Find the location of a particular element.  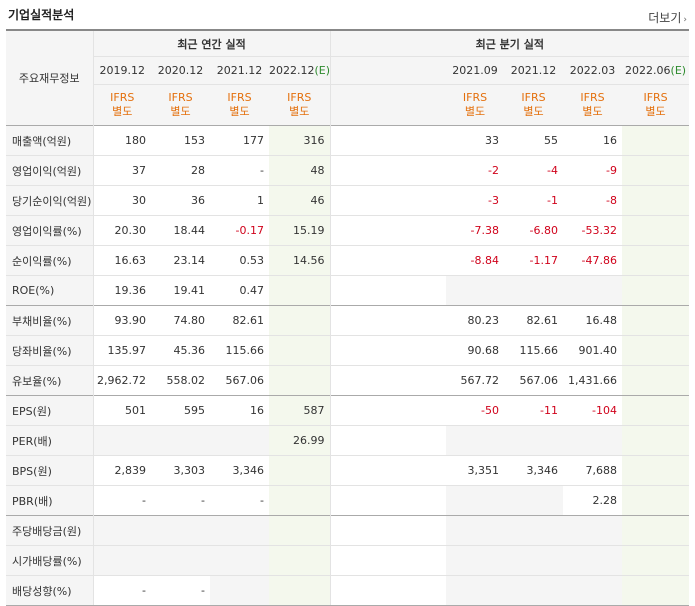

quarter-value-cell: 82.61 is located at coordinates (534, 320).